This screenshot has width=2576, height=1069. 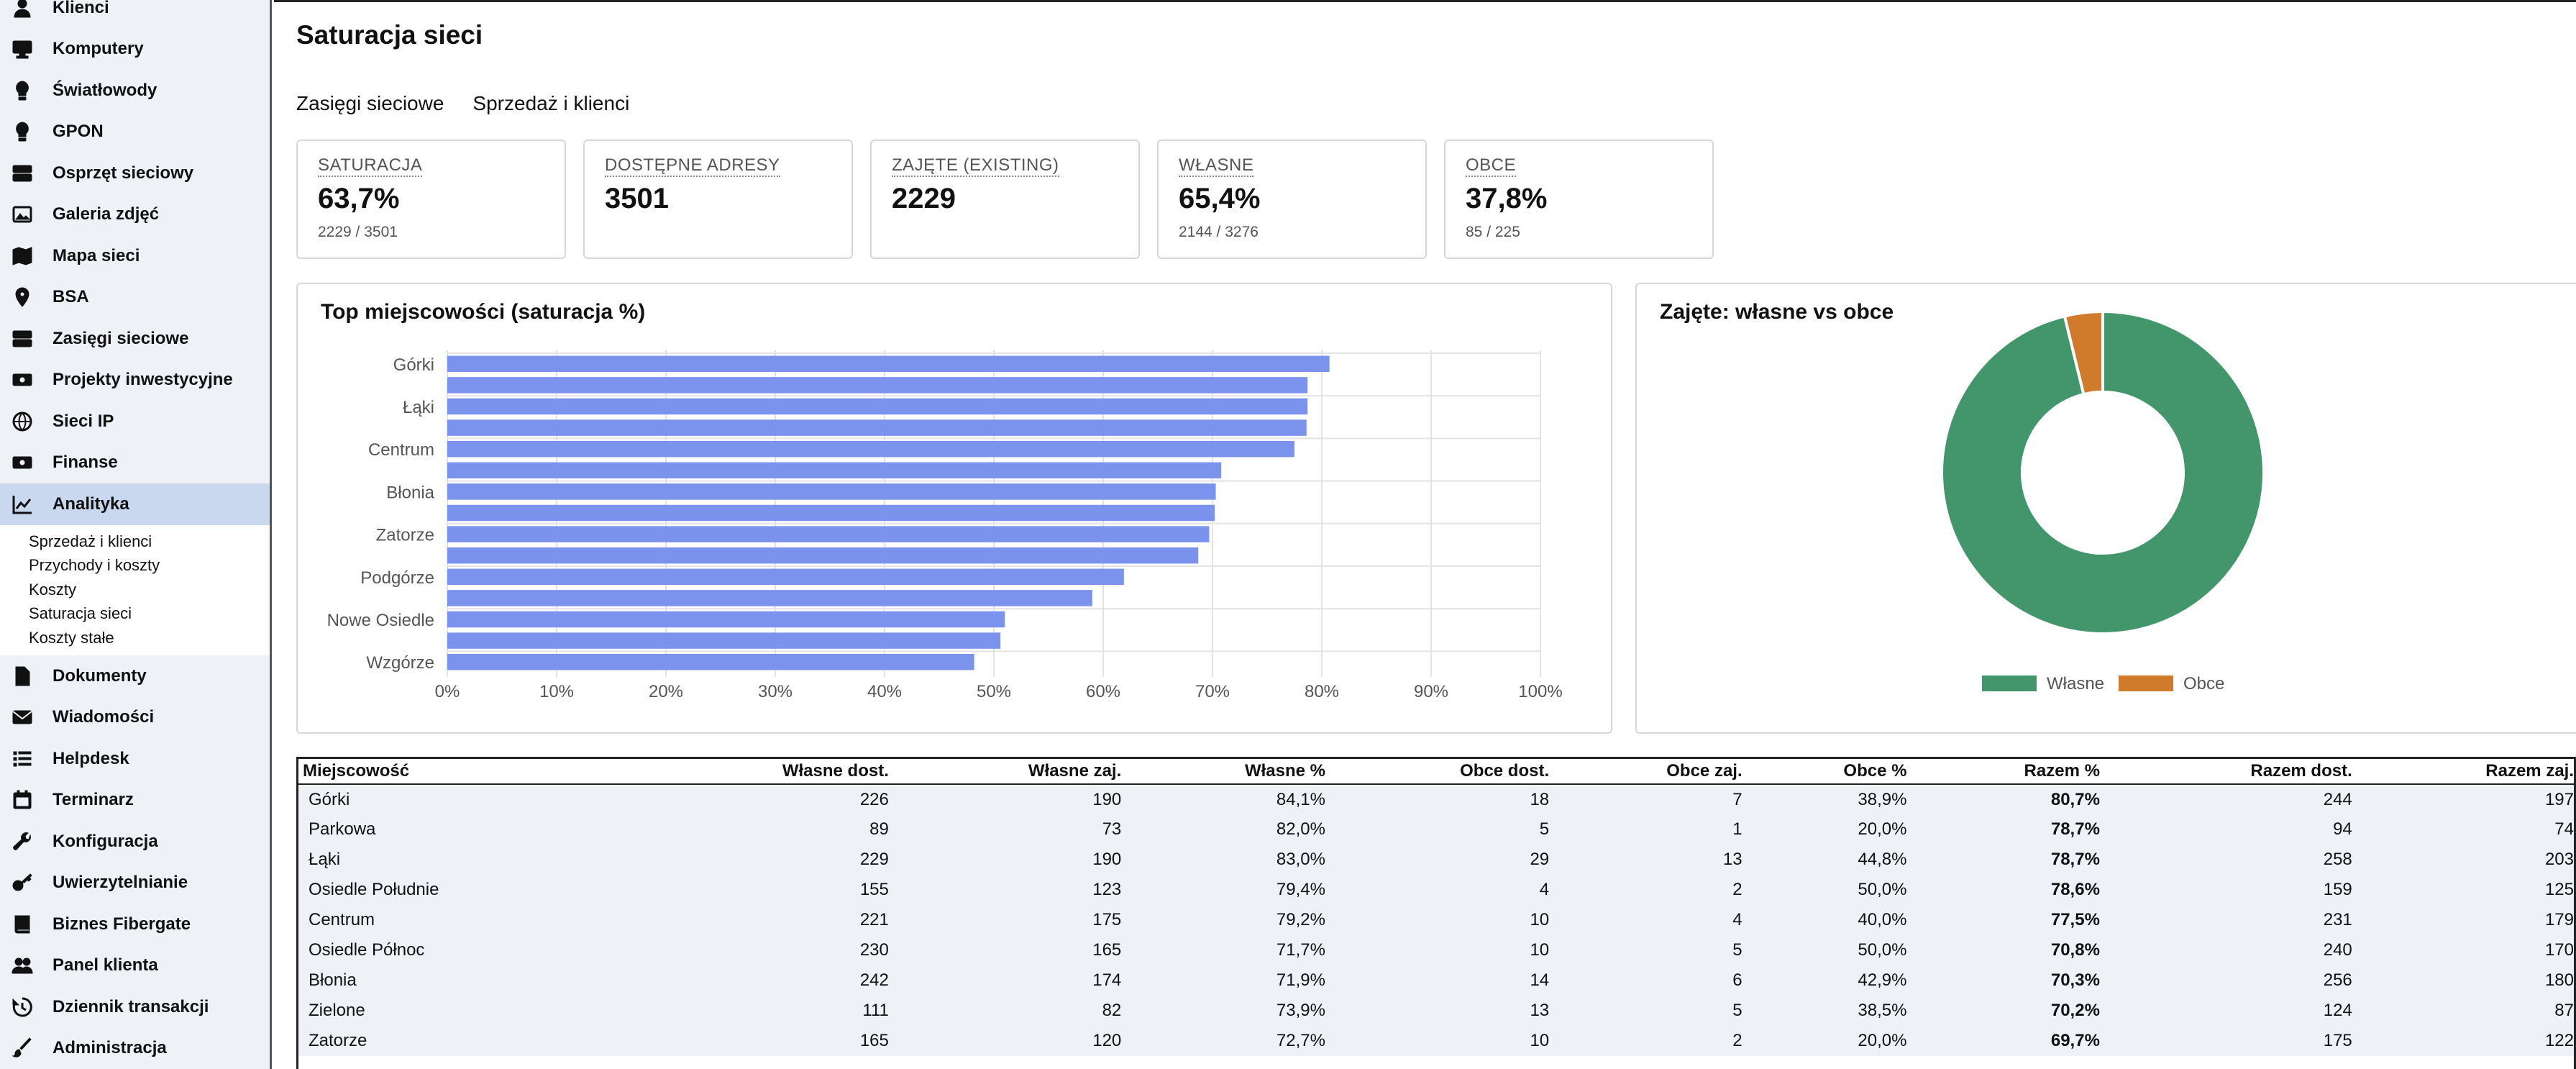 I want to click on table-cell: 72,7%, so click(x=1227, y=1041).